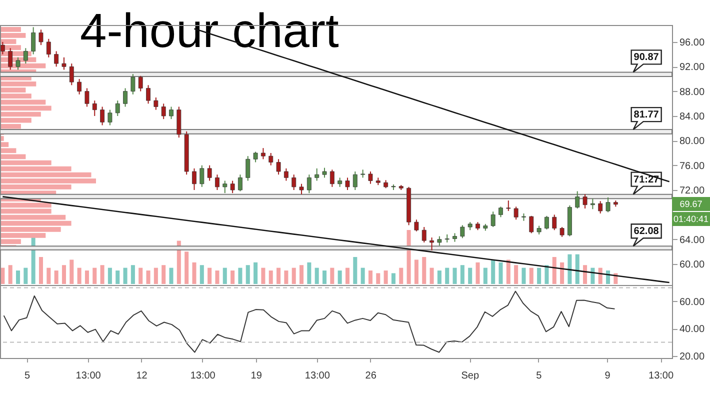 The width and height of the screenshot is (710, 399). I want to click on x-tick-label: 12, so click(142, 376).